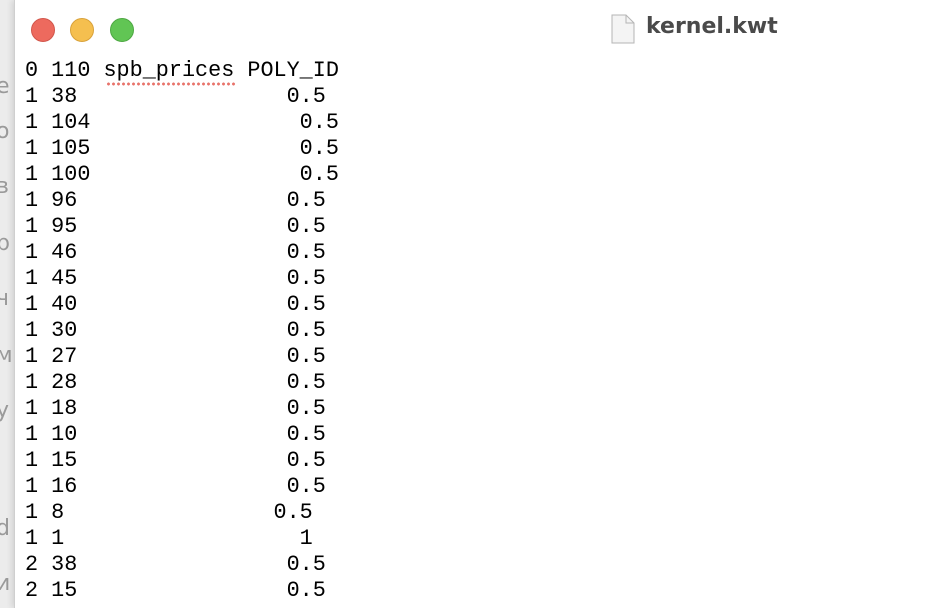 This screenshot has width=930, height=608. What do you see at coordinates (175, 226) in the screenshot?
I see `text-line: 1 95 0.5` at bounding box center [175, 226].